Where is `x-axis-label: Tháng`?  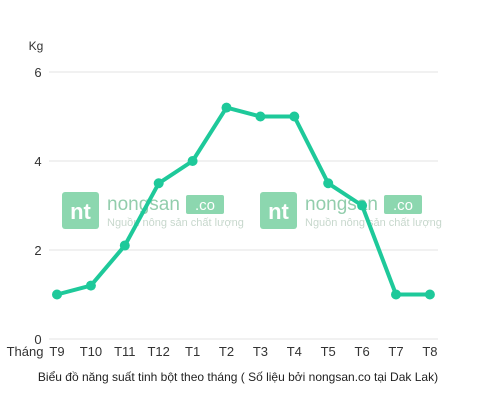 x-axis-label: Tháng is located at coordinates (25, 351).